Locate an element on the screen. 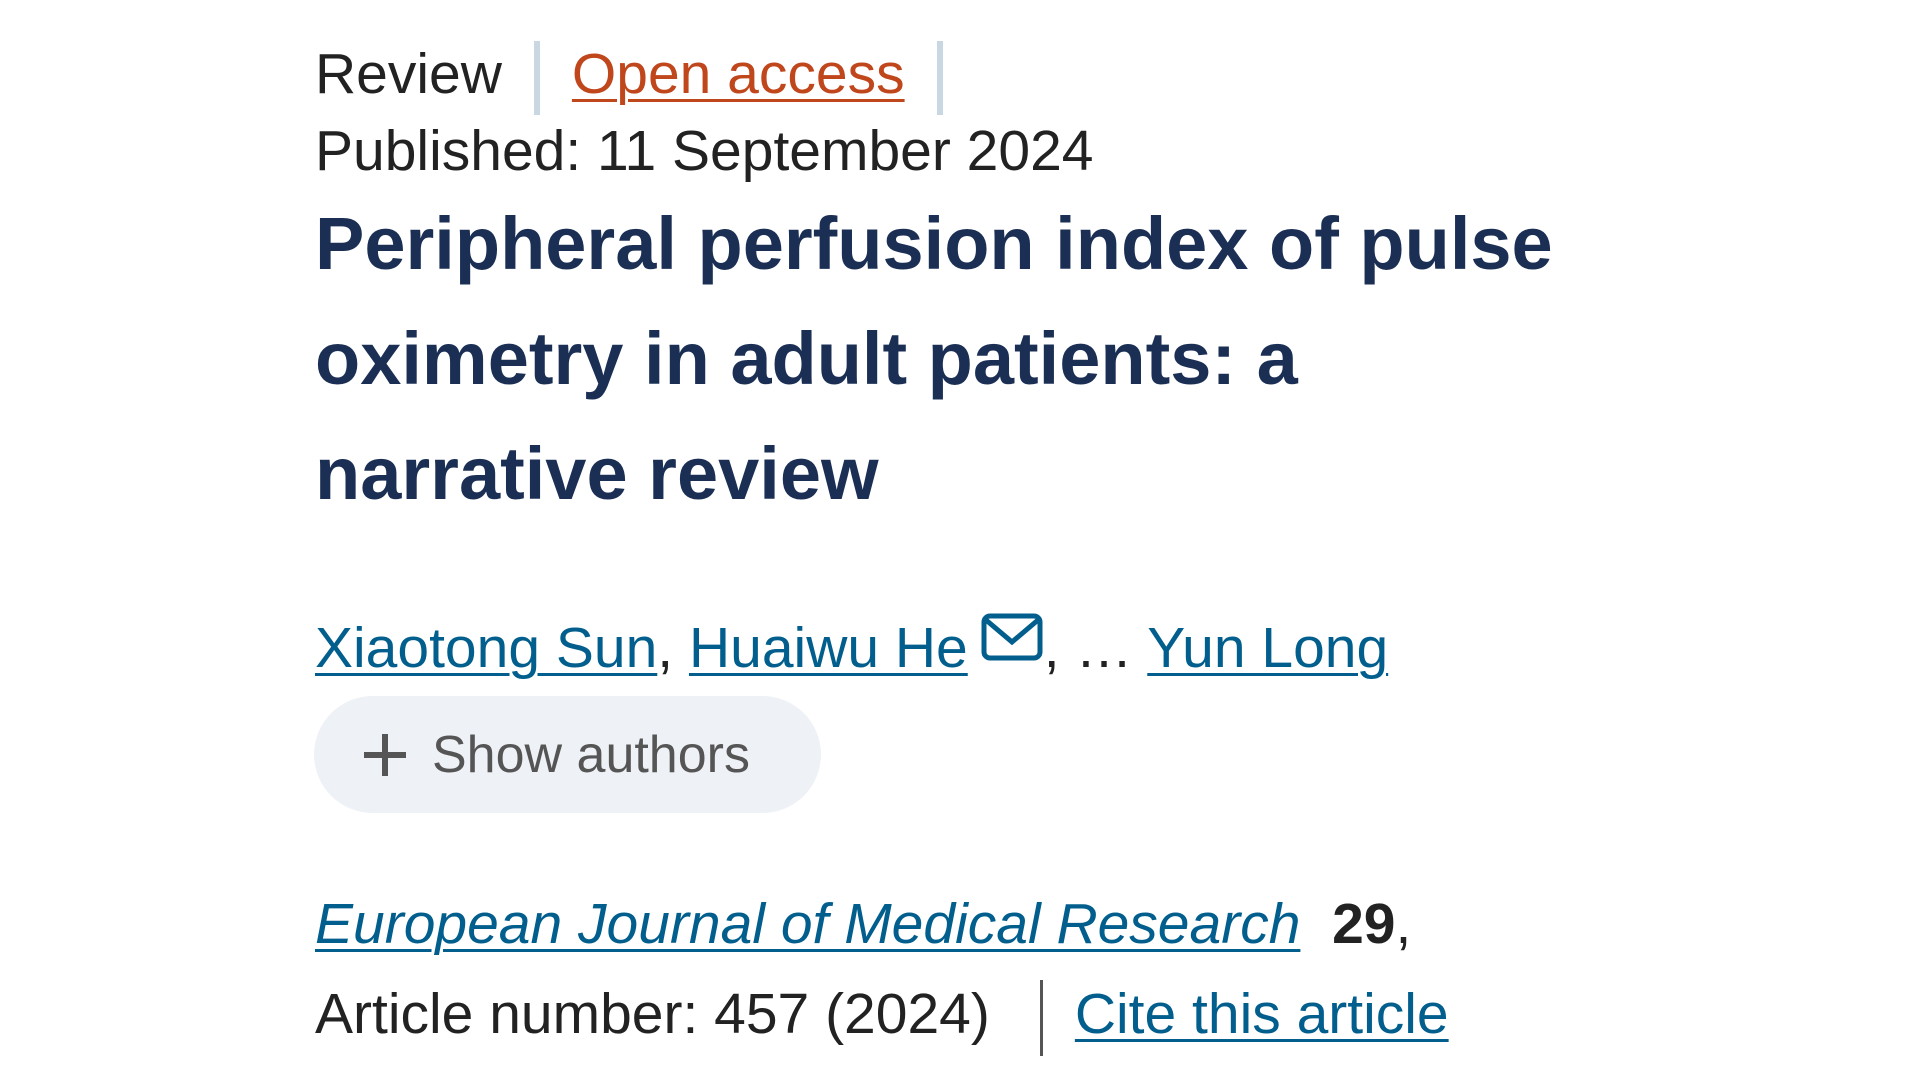  author-link: Xiaotong Sun is located at coordinates (486, 648).